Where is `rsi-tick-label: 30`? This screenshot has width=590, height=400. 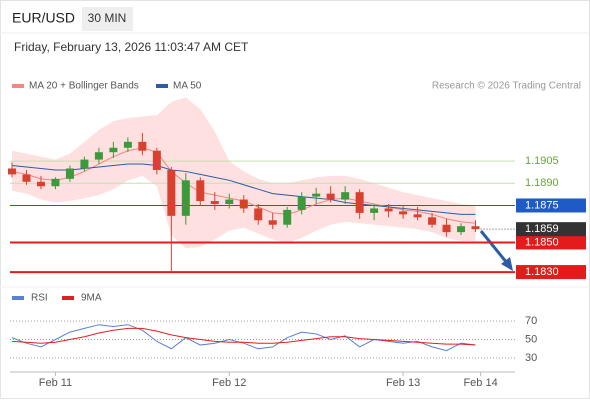 rsi-tick-label: 30 is located at coordinates (531, 358).